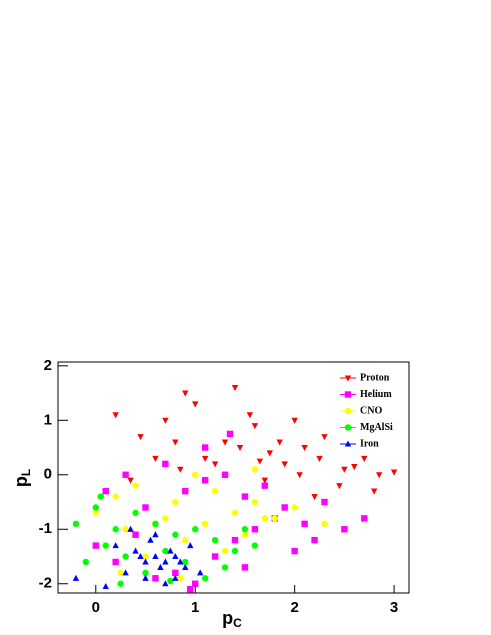 The width and height of the screenshot is (491, 635). What do you see at coordinates (394, 607) in the screenshot?
I see `x-tick-label: 3` at bounding box center [394, 607].